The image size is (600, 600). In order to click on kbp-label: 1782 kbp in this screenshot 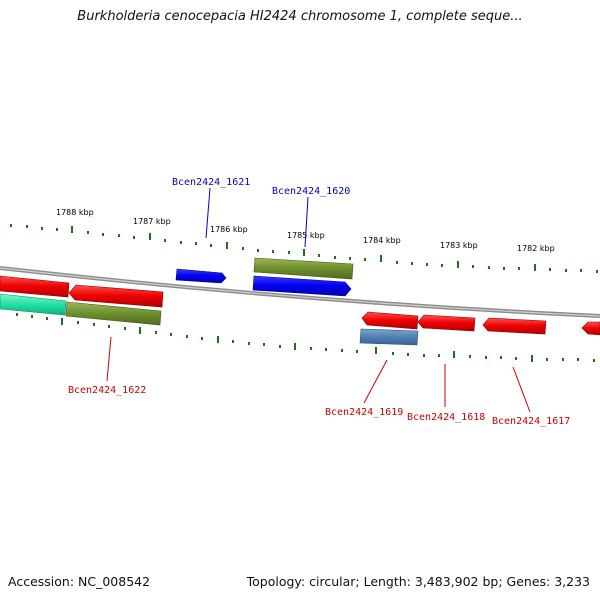, I will do `click(536, 248)`.